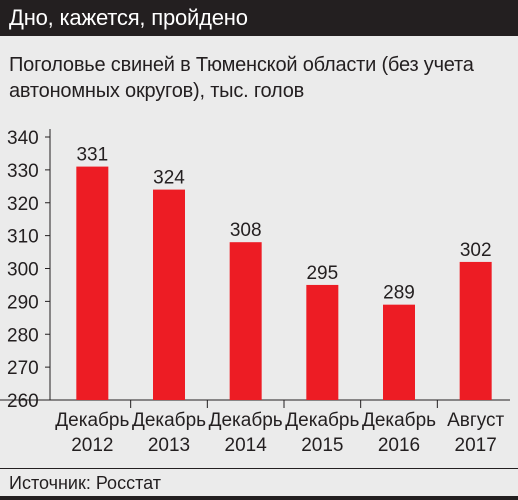 Image resolution: width=518 pixels, height=500 pixels. I want to click on x-tick-label: Август, so click(475, 420).